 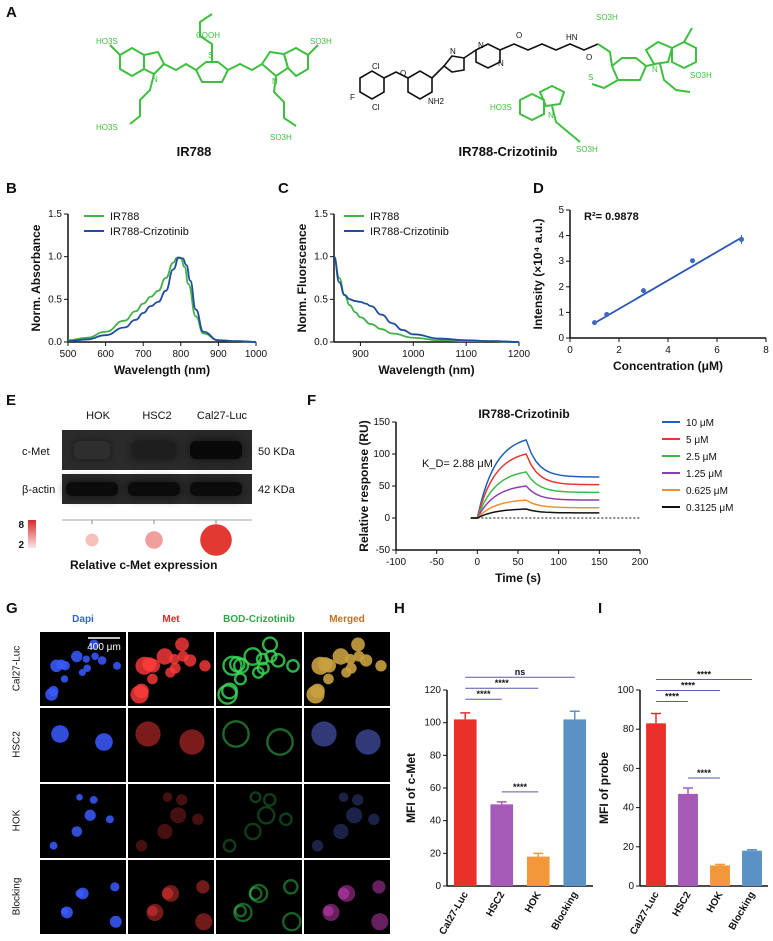 I want to click on microscopy-cell: 400 μm, so click(x=83, y=669).